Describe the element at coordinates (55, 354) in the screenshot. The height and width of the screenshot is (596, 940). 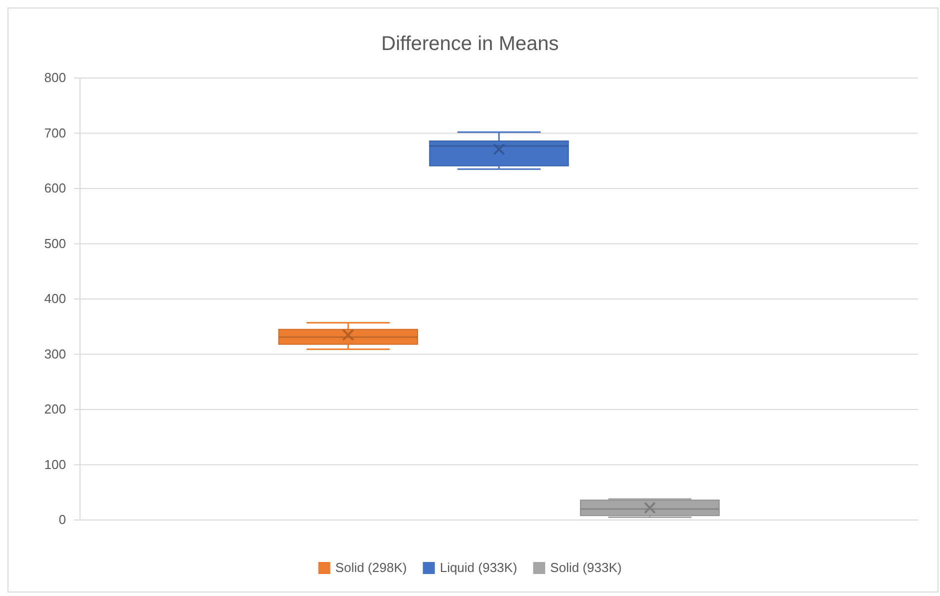
I see `y-tick-label: 300` at that location.